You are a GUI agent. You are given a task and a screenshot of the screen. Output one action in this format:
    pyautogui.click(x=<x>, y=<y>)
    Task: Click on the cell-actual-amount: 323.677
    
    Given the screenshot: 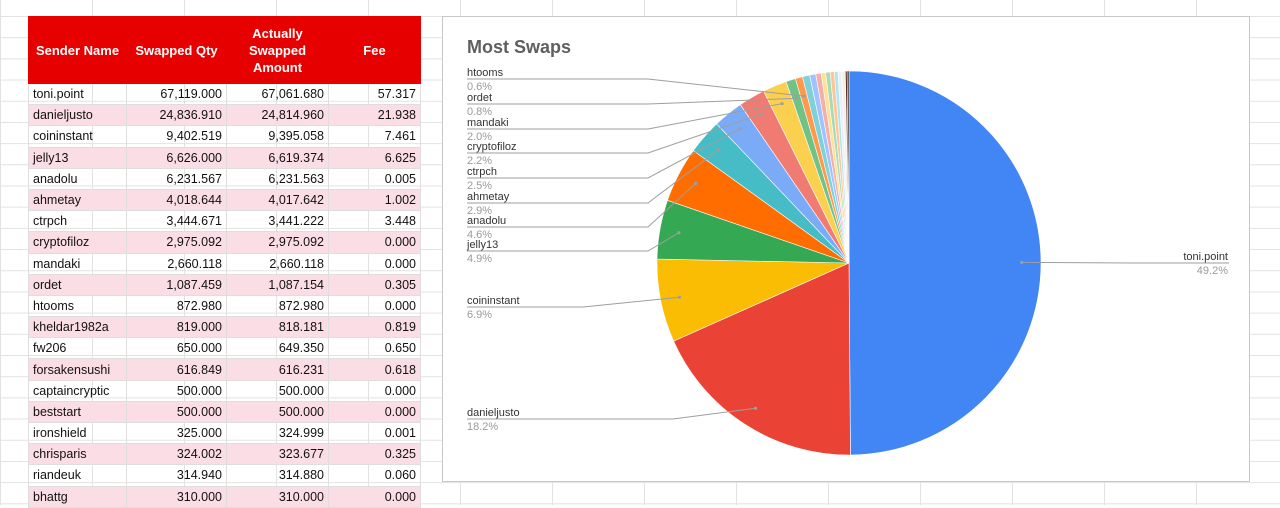 What is the action you would take?
    pyautogui.click(x=277, y=454)
    